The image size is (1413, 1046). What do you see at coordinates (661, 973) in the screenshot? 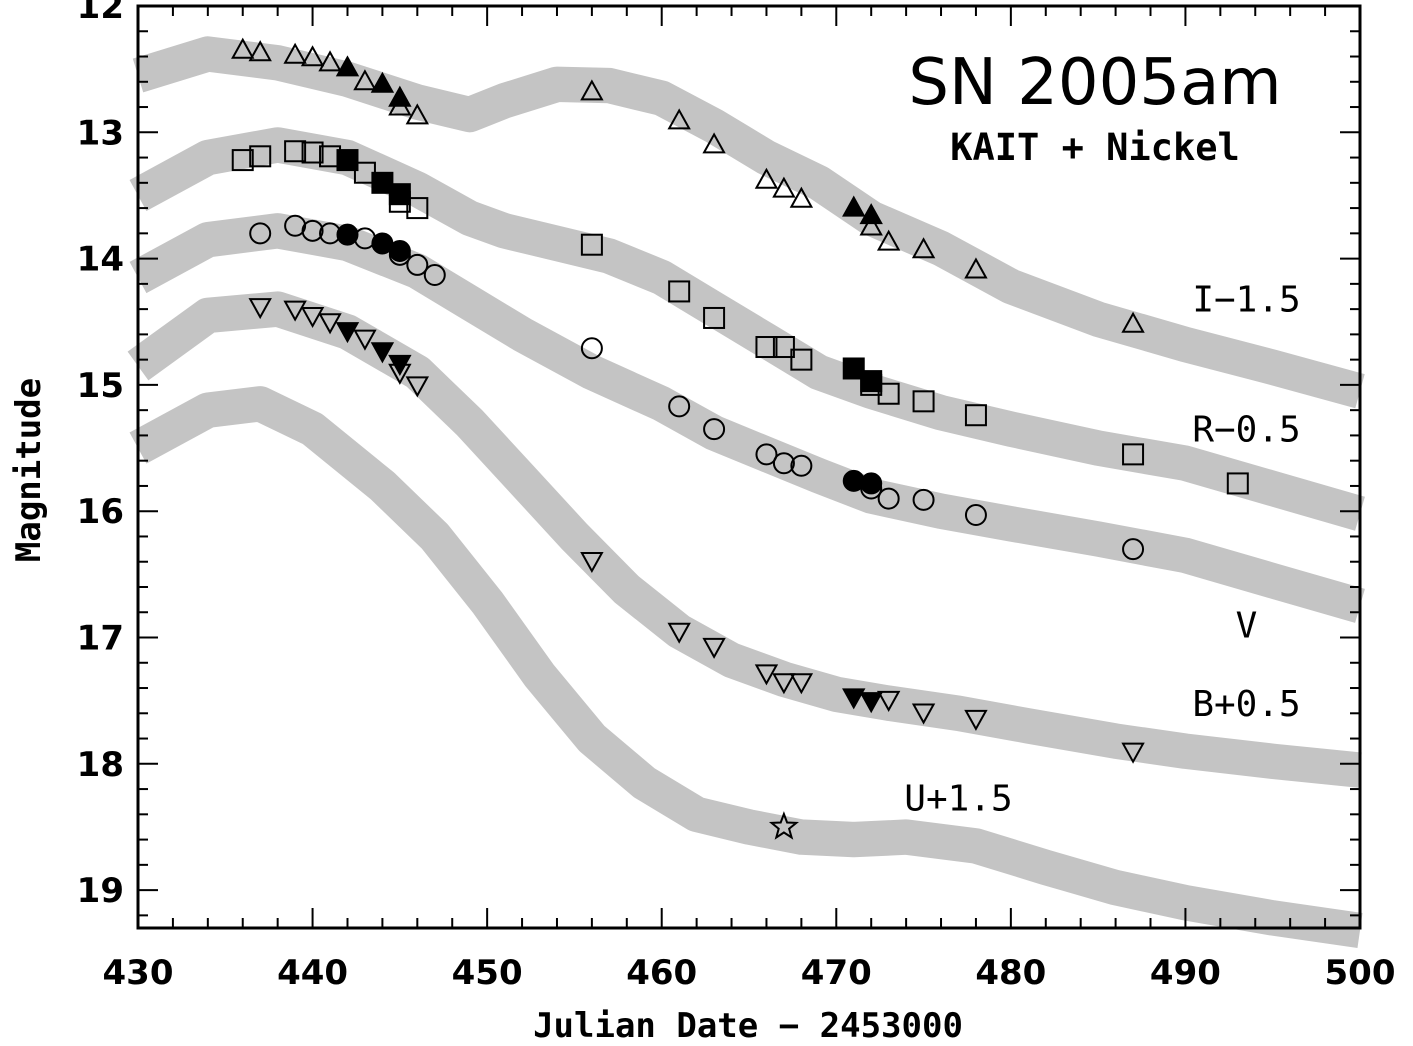
I see `x-tick-label-3: 460` at bounding box center [661, 973].